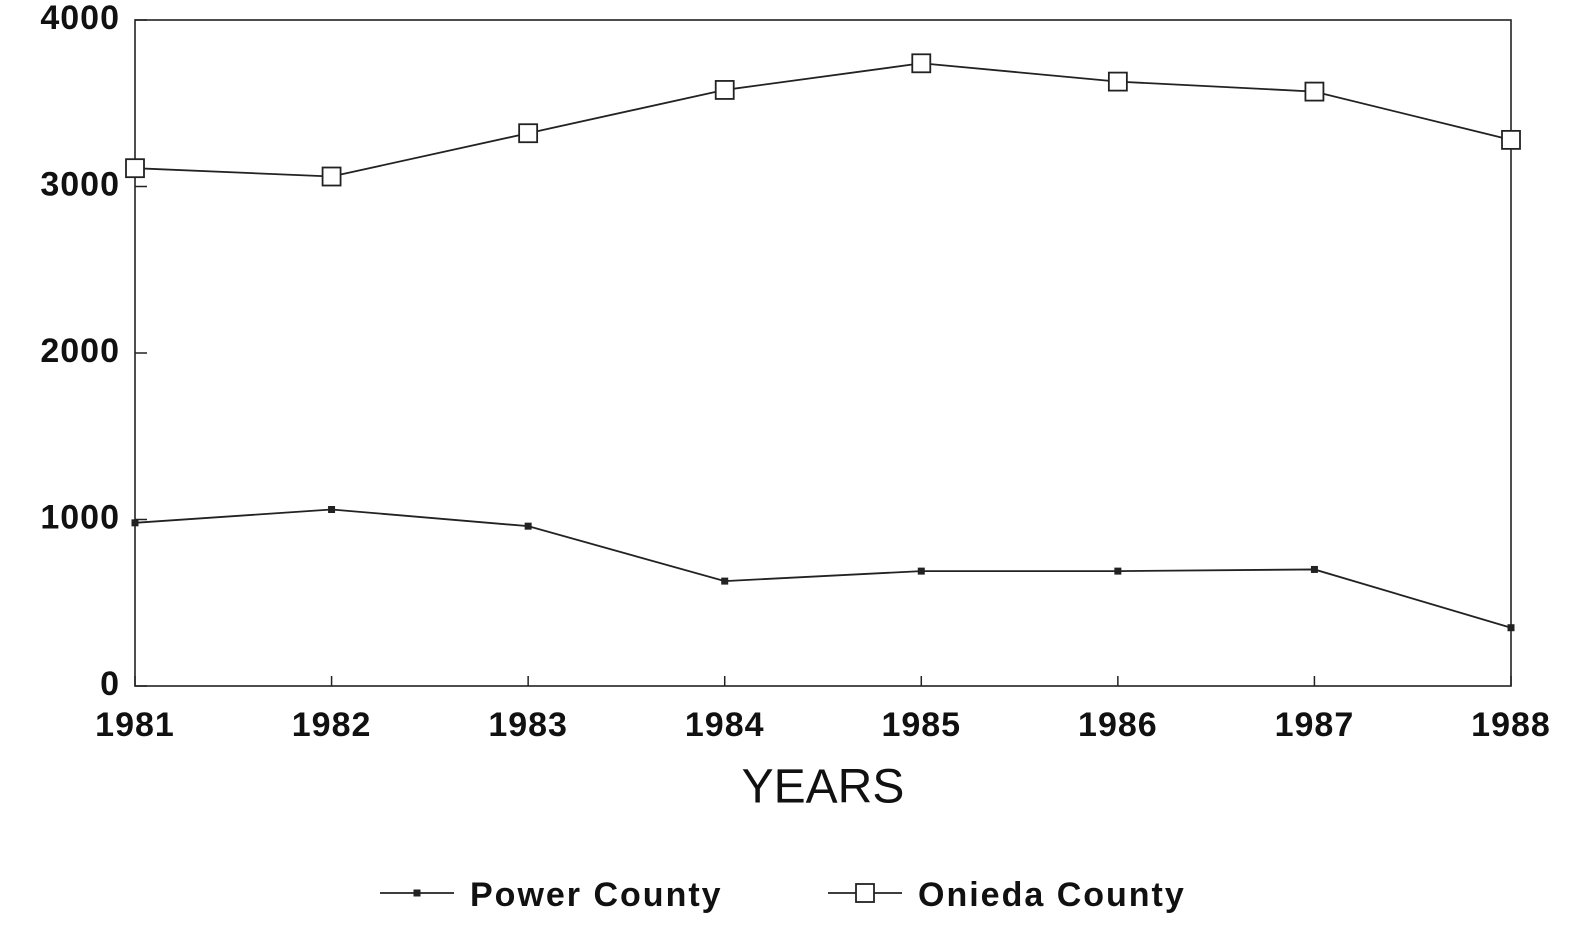 Image resolution: width=1578 pixels, height=926 pixels. What do you see at coordinates (823, 787) in the screenshot?
I see `x-axis-title: YEARS` at bounding box center [823, 787].